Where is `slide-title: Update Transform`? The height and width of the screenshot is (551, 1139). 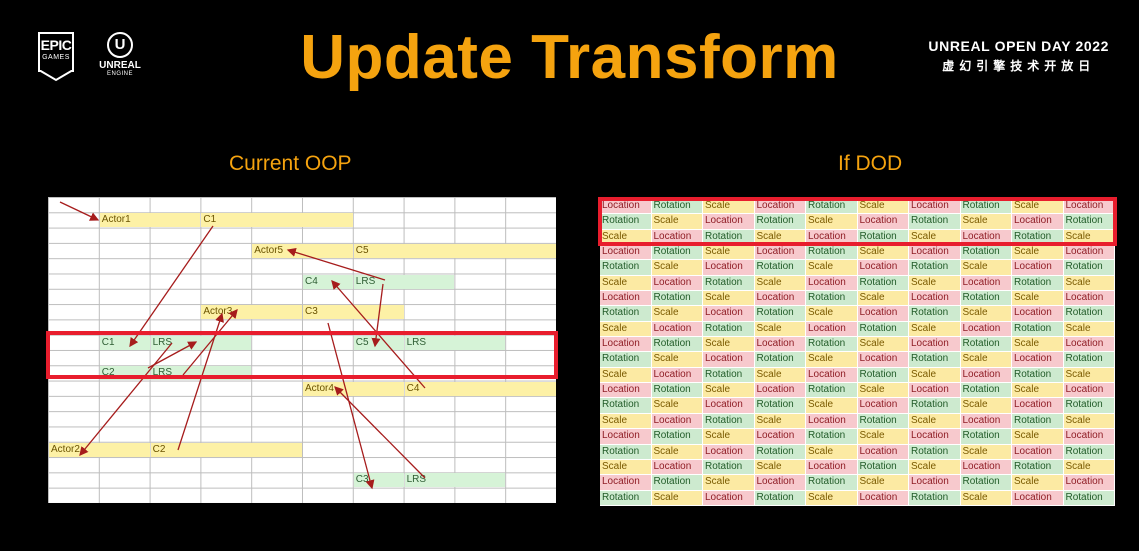
slide-title: Update Transform is located at coordinates (569, 57).